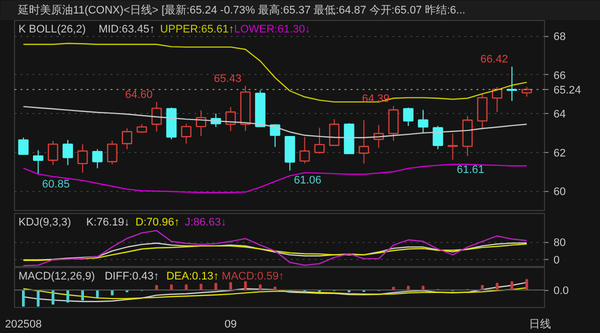 Image resolution: width=600 pixels, height=333 pixels. I want to click on series-label: MACD:0.59↑, so click(253, 276).